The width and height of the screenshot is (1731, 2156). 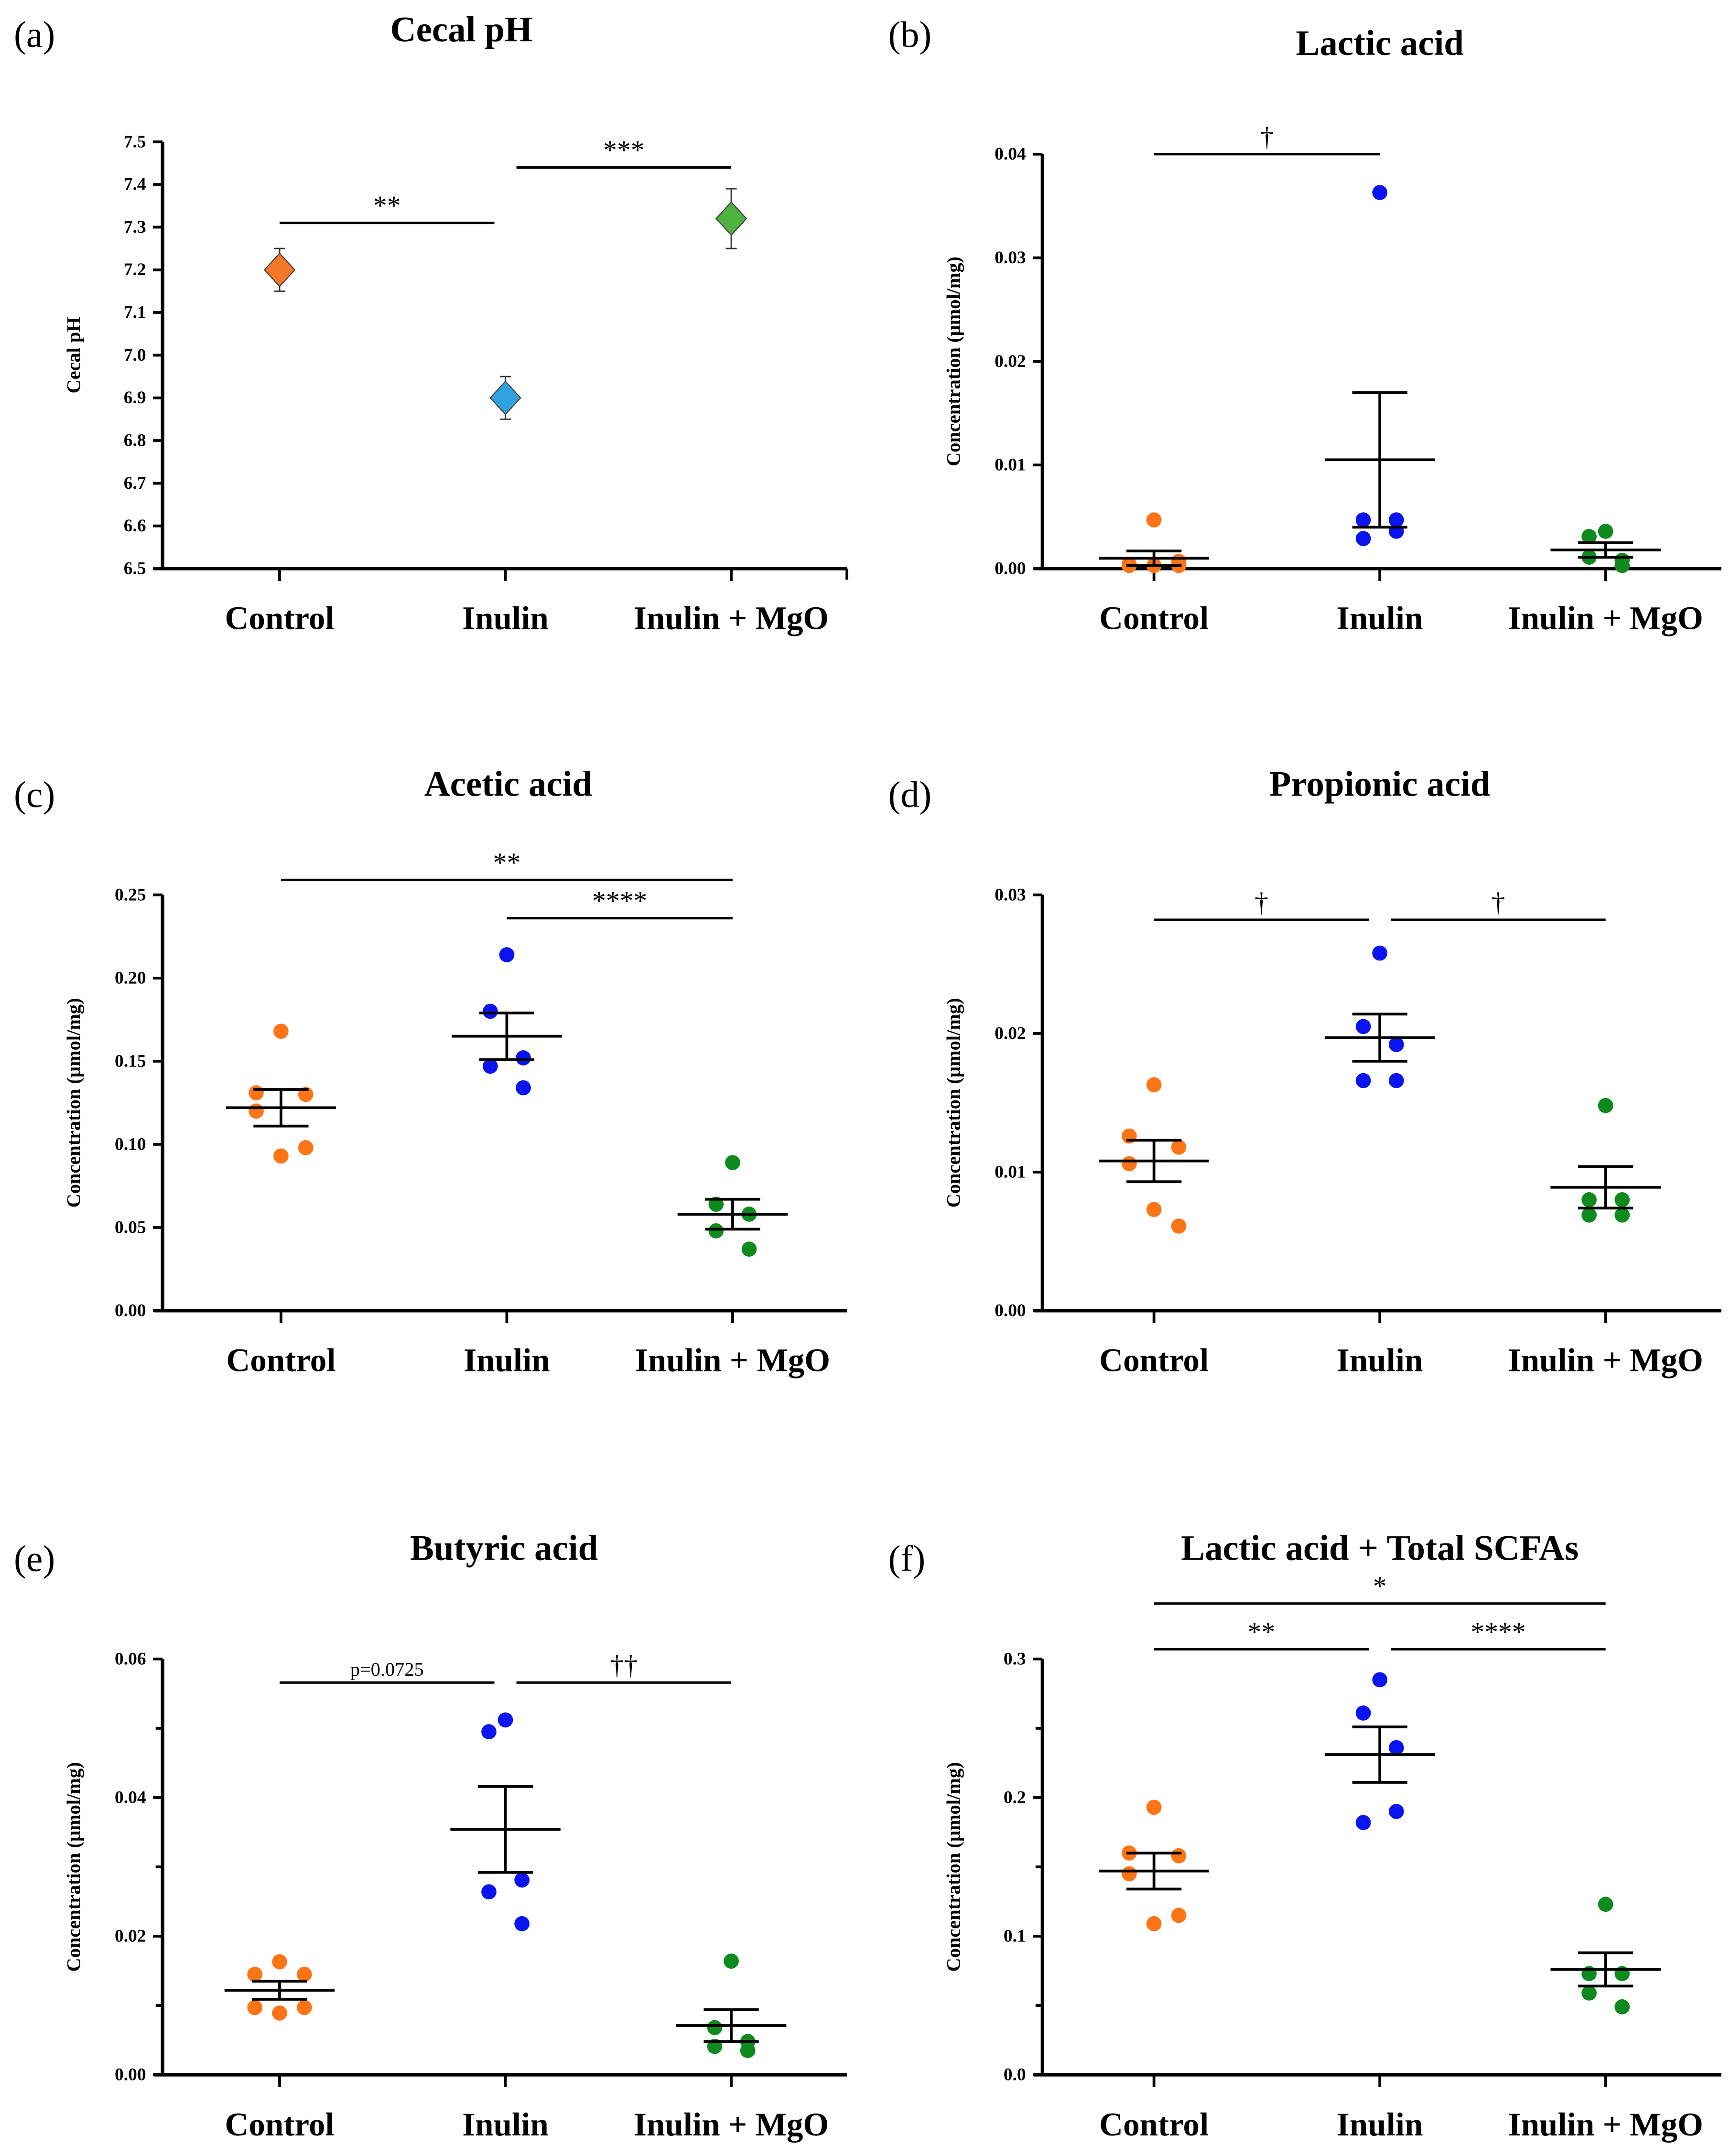 I want to click on significance-label: †, so click(x=1498, y=903).